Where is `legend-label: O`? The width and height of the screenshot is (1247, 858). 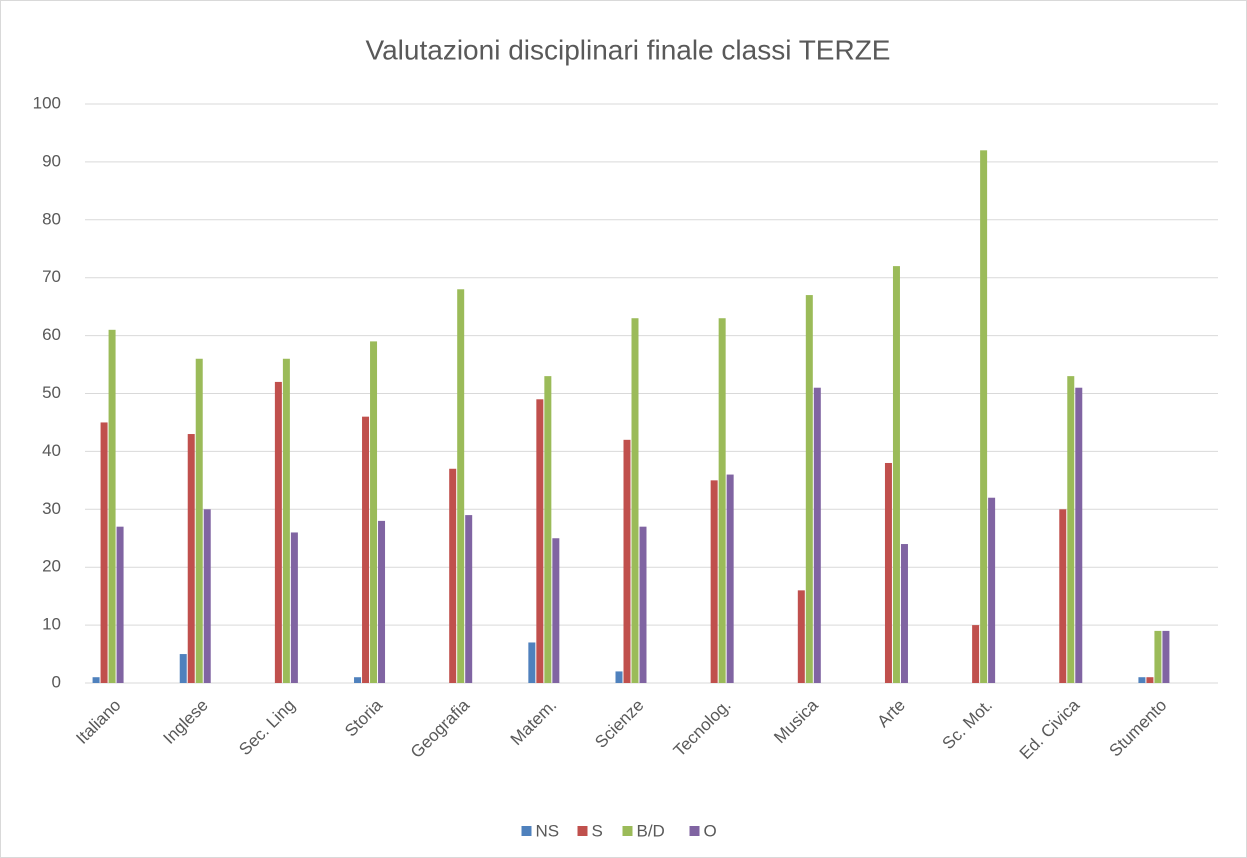 legend-label: O is located at coordinates (710, 830).